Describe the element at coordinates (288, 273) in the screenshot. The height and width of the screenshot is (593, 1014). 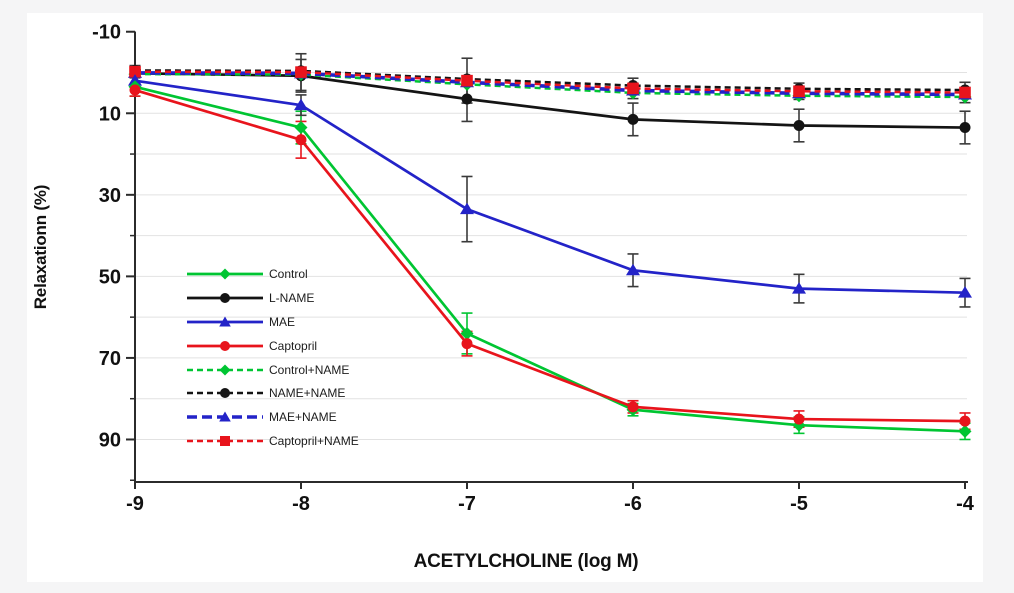
I see `legend-label: Control` at that location.